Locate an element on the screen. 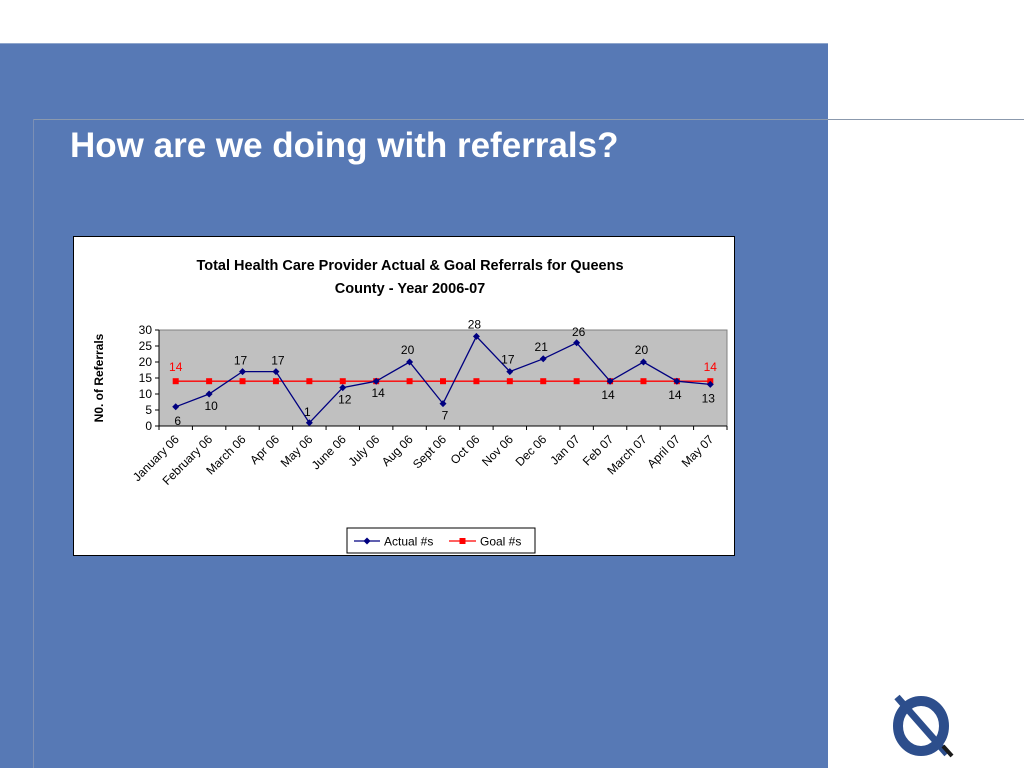 The width and height of the screenshot is (1024, 768). x-tick-label: Aug 06 is located at coordinates (397, 450).